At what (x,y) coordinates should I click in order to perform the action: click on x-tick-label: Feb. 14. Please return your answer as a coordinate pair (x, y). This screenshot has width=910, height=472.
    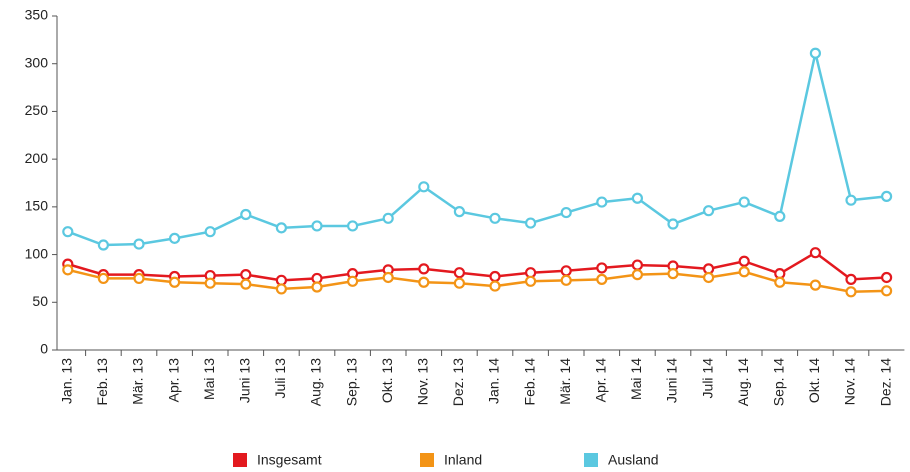
    Looking at the image, I should click on (529, 382).